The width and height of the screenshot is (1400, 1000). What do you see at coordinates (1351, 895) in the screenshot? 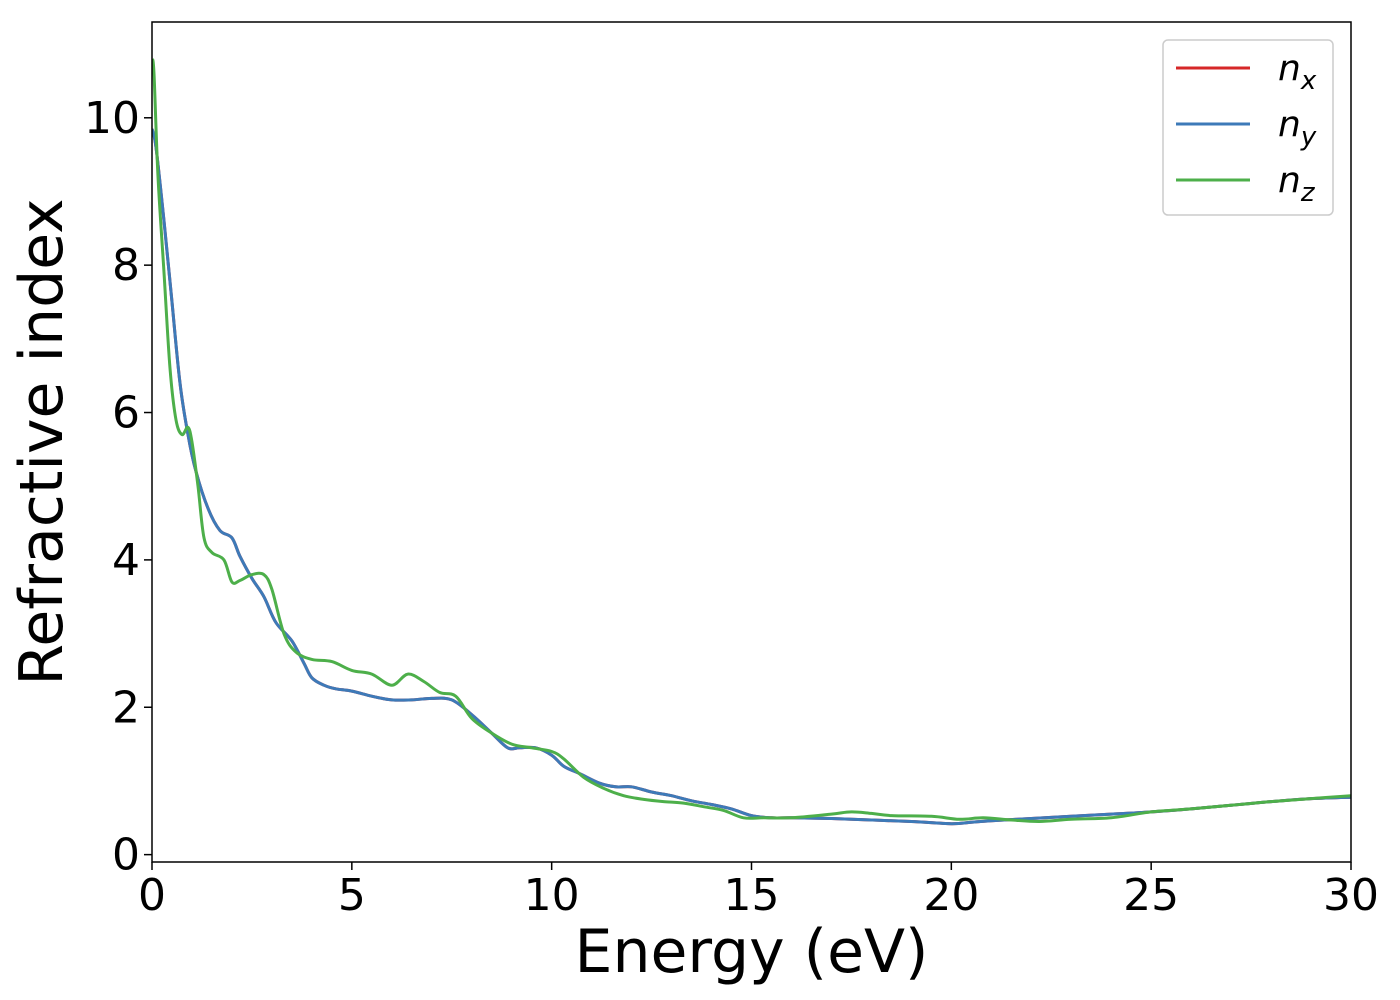
I see `x-tick-label: 30` at bounding box center [1351, 895].